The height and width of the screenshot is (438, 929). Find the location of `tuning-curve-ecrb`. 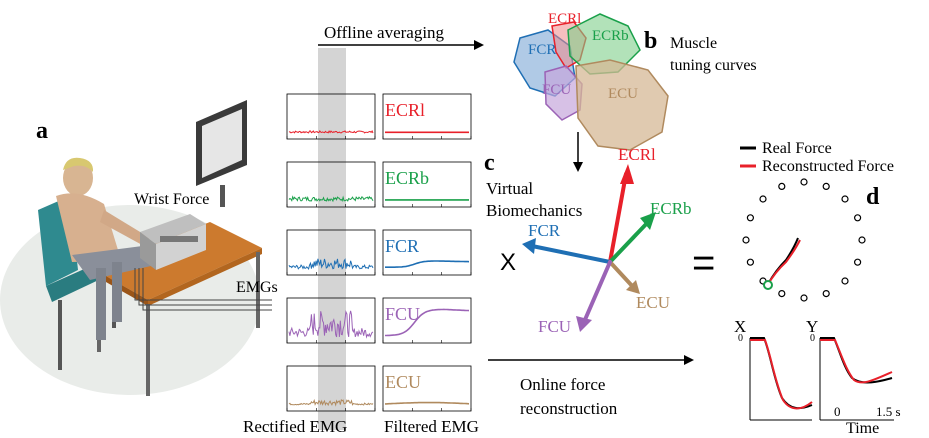

tuning-curve-ecrb is located at coordinates (604, 44).